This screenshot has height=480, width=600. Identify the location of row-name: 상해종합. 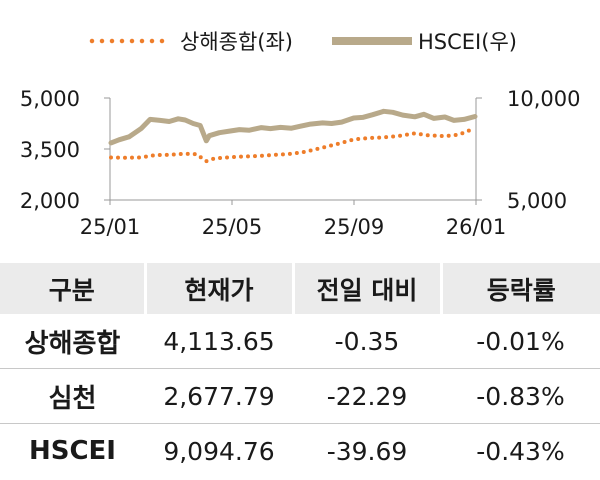
(72, 343).